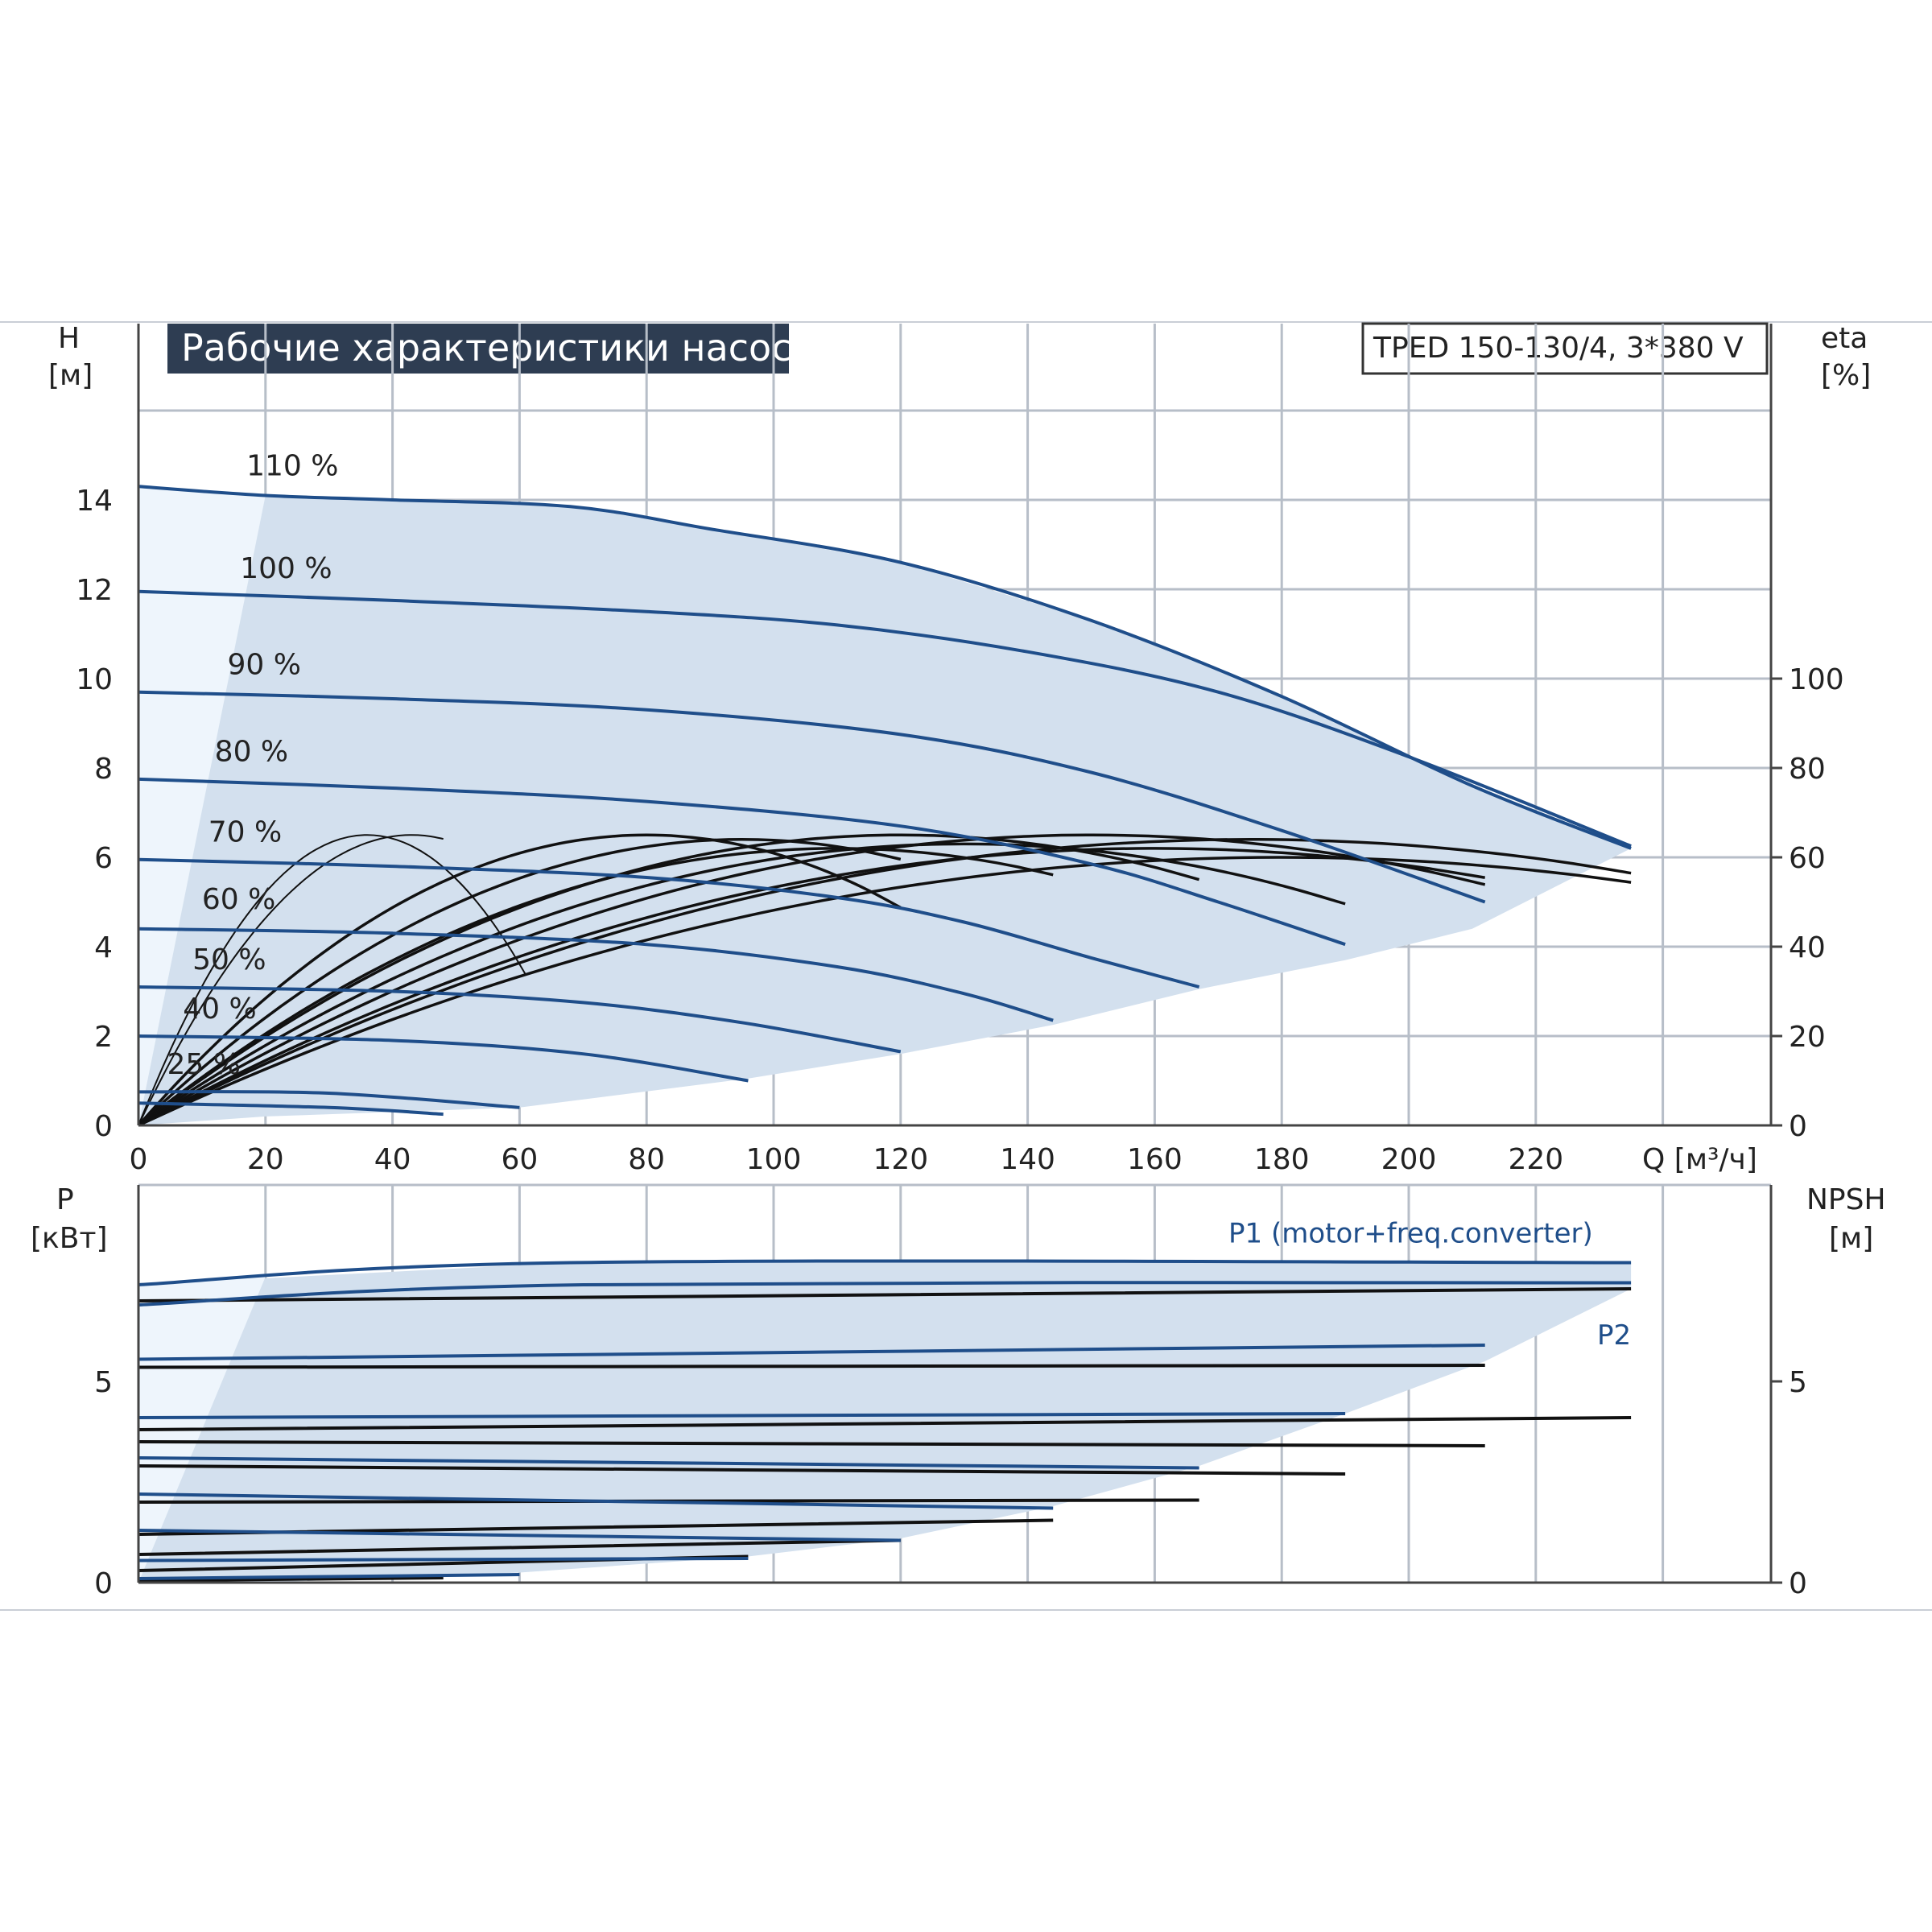 The image size is (1932, 1932). What do you see at coordinates (1807, 769) in the screenshot?
I see `y2-tick-label: 80` at bounding box center [1807, 769].